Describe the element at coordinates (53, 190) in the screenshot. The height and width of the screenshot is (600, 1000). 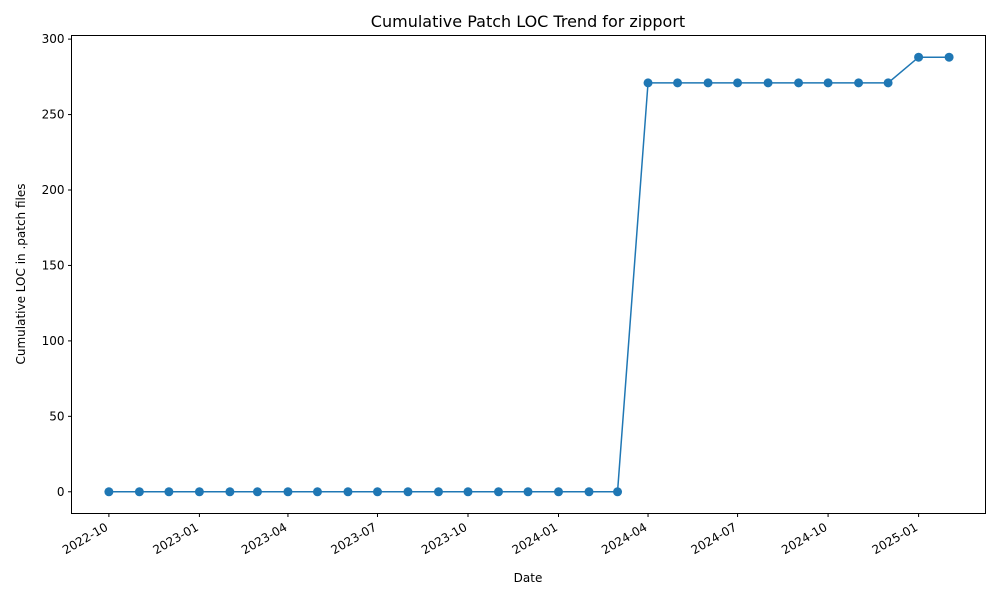
I see `y-tick-label: 200` at that location.